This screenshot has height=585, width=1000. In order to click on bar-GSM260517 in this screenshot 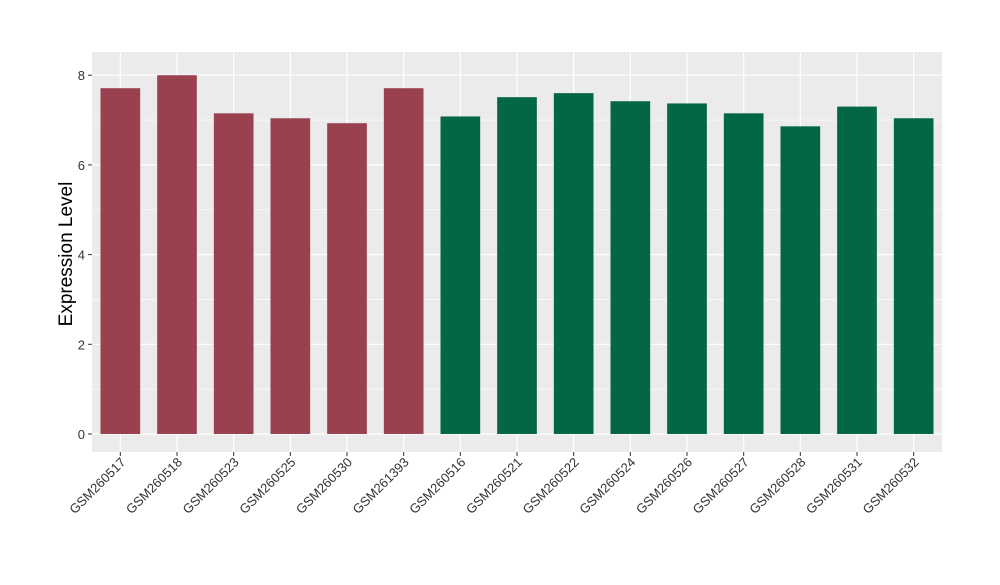, I will do `click(120, 261)`.